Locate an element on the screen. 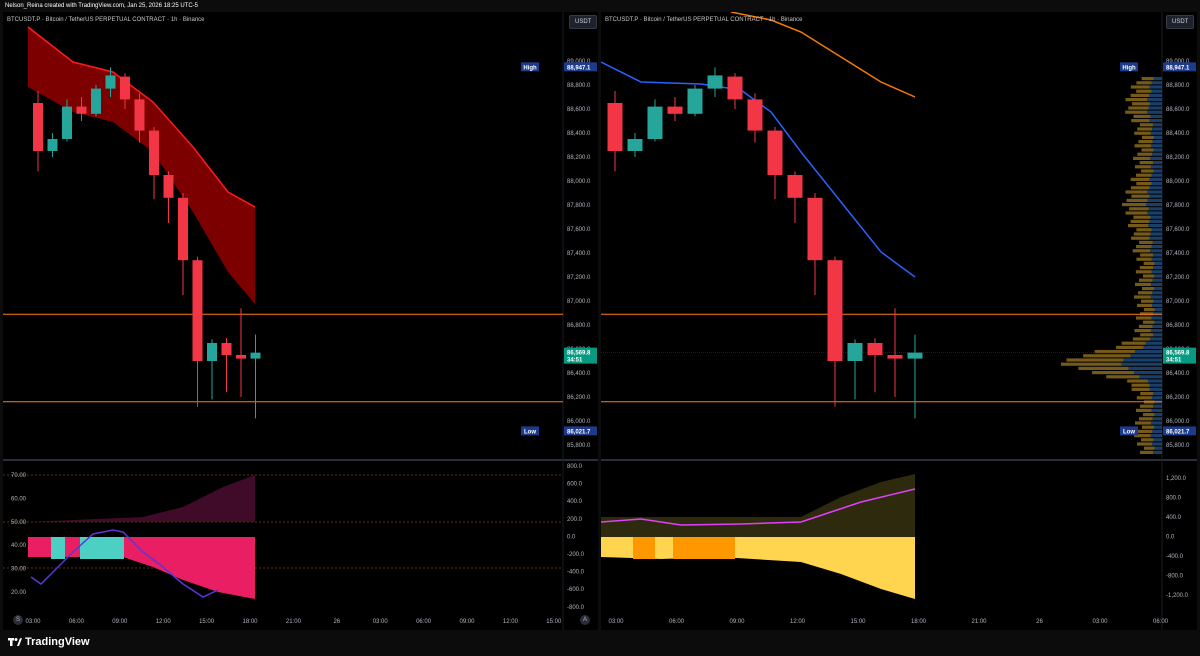 The image size is (1200, 656). price-tick: 88,200.0 is located at coordinates (579, 158).